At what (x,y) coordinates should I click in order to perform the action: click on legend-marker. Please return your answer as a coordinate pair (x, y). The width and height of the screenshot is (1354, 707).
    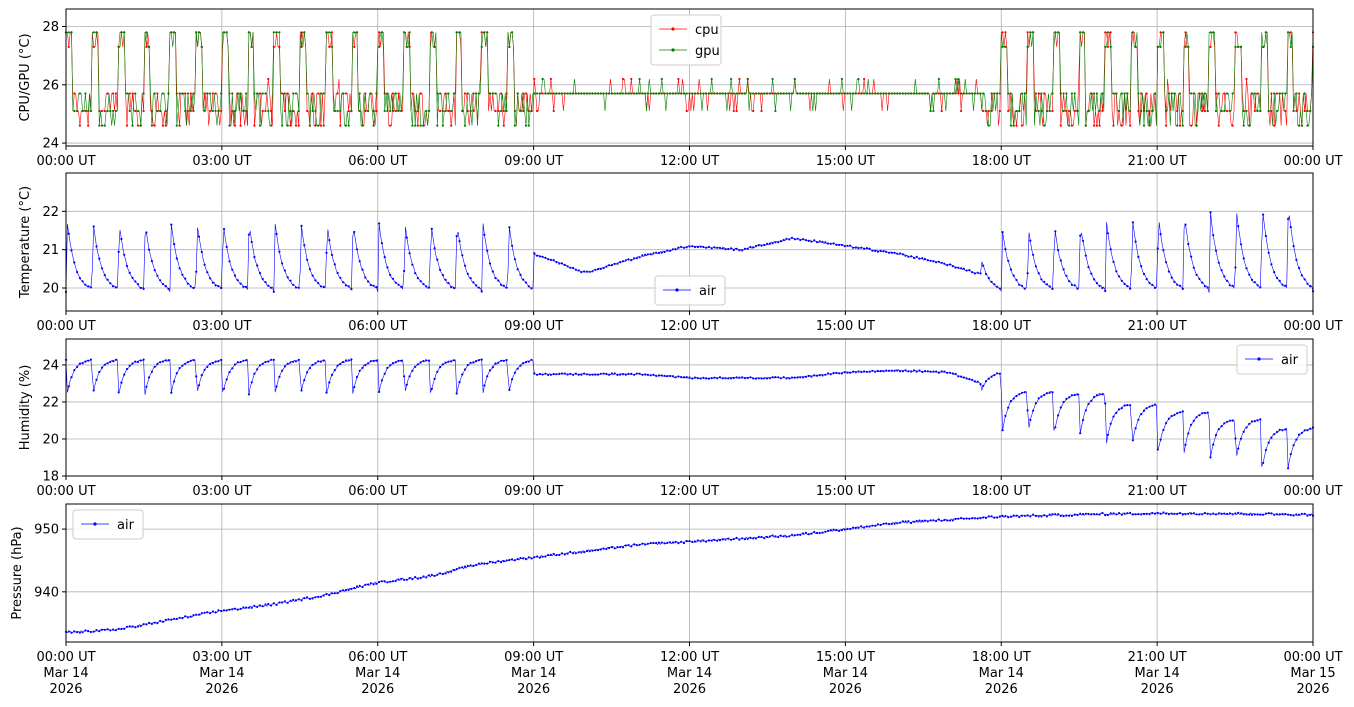
    Looking at the image, I should click on (677, 290).